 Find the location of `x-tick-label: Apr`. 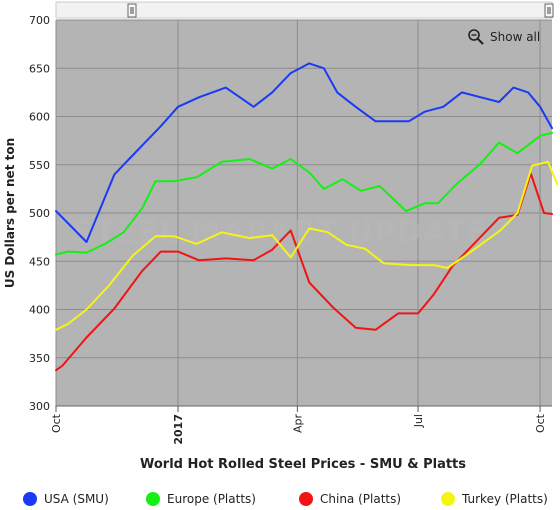

x-tick-label: Apr is located at coordinates (297, 424).